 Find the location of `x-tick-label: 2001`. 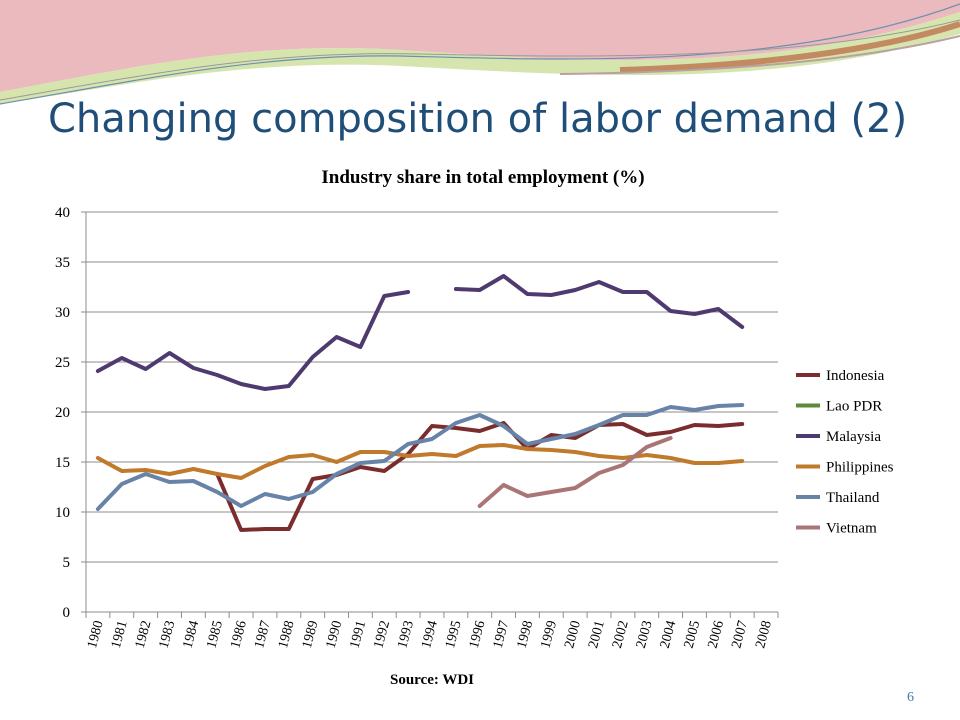

x-tick-label: 2001 is located at coordinates (597, 634).